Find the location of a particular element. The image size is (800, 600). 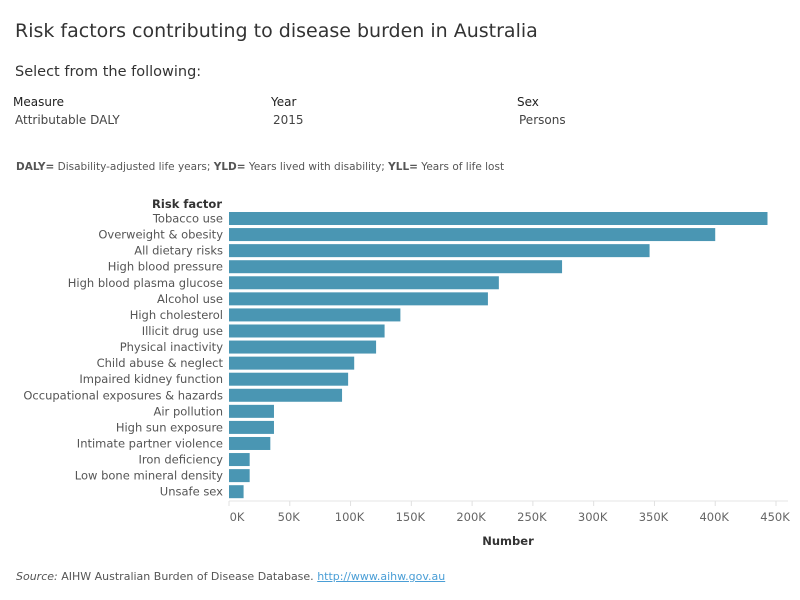

source-label: Source: is located at coordinates (37, 576).